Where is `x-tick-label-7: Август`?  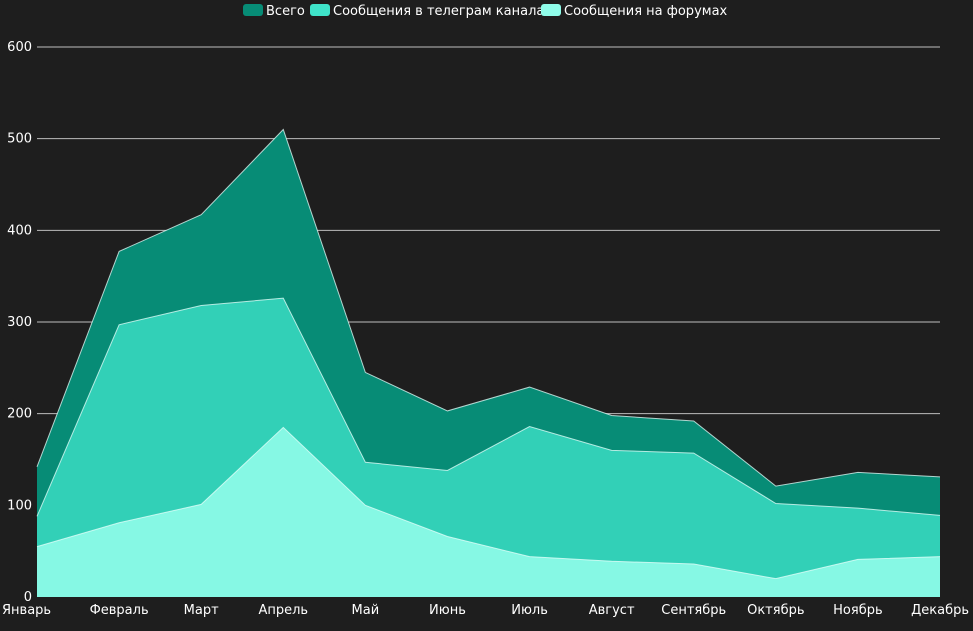
x-tick-label-7: Август is located at coordinates (612, 610).